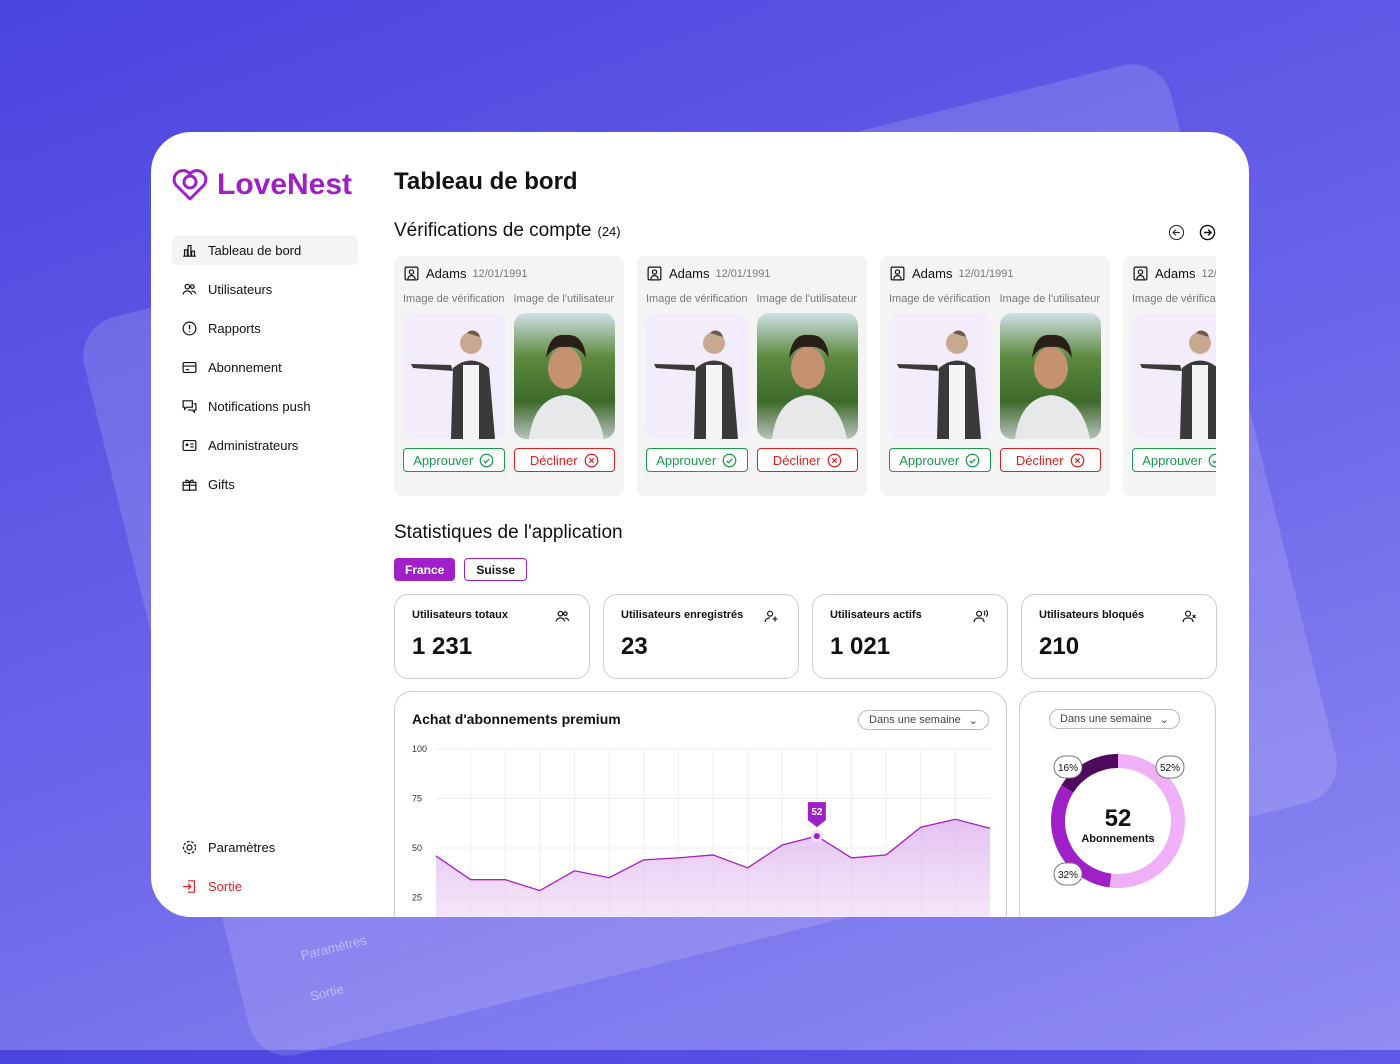 The image size is (1400, 1064). What do you see at coordinates (486, 182) in the screenshot?
I see `page-title: Tableau de bord` at bounding box center [486, 182].